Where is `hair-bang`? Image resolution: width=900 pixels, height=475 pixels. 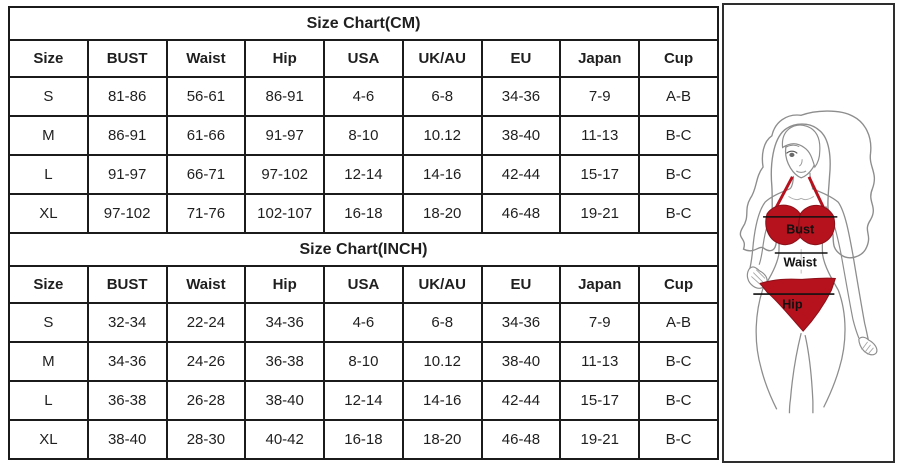 hair-bang is located at coordinates (801, 146).